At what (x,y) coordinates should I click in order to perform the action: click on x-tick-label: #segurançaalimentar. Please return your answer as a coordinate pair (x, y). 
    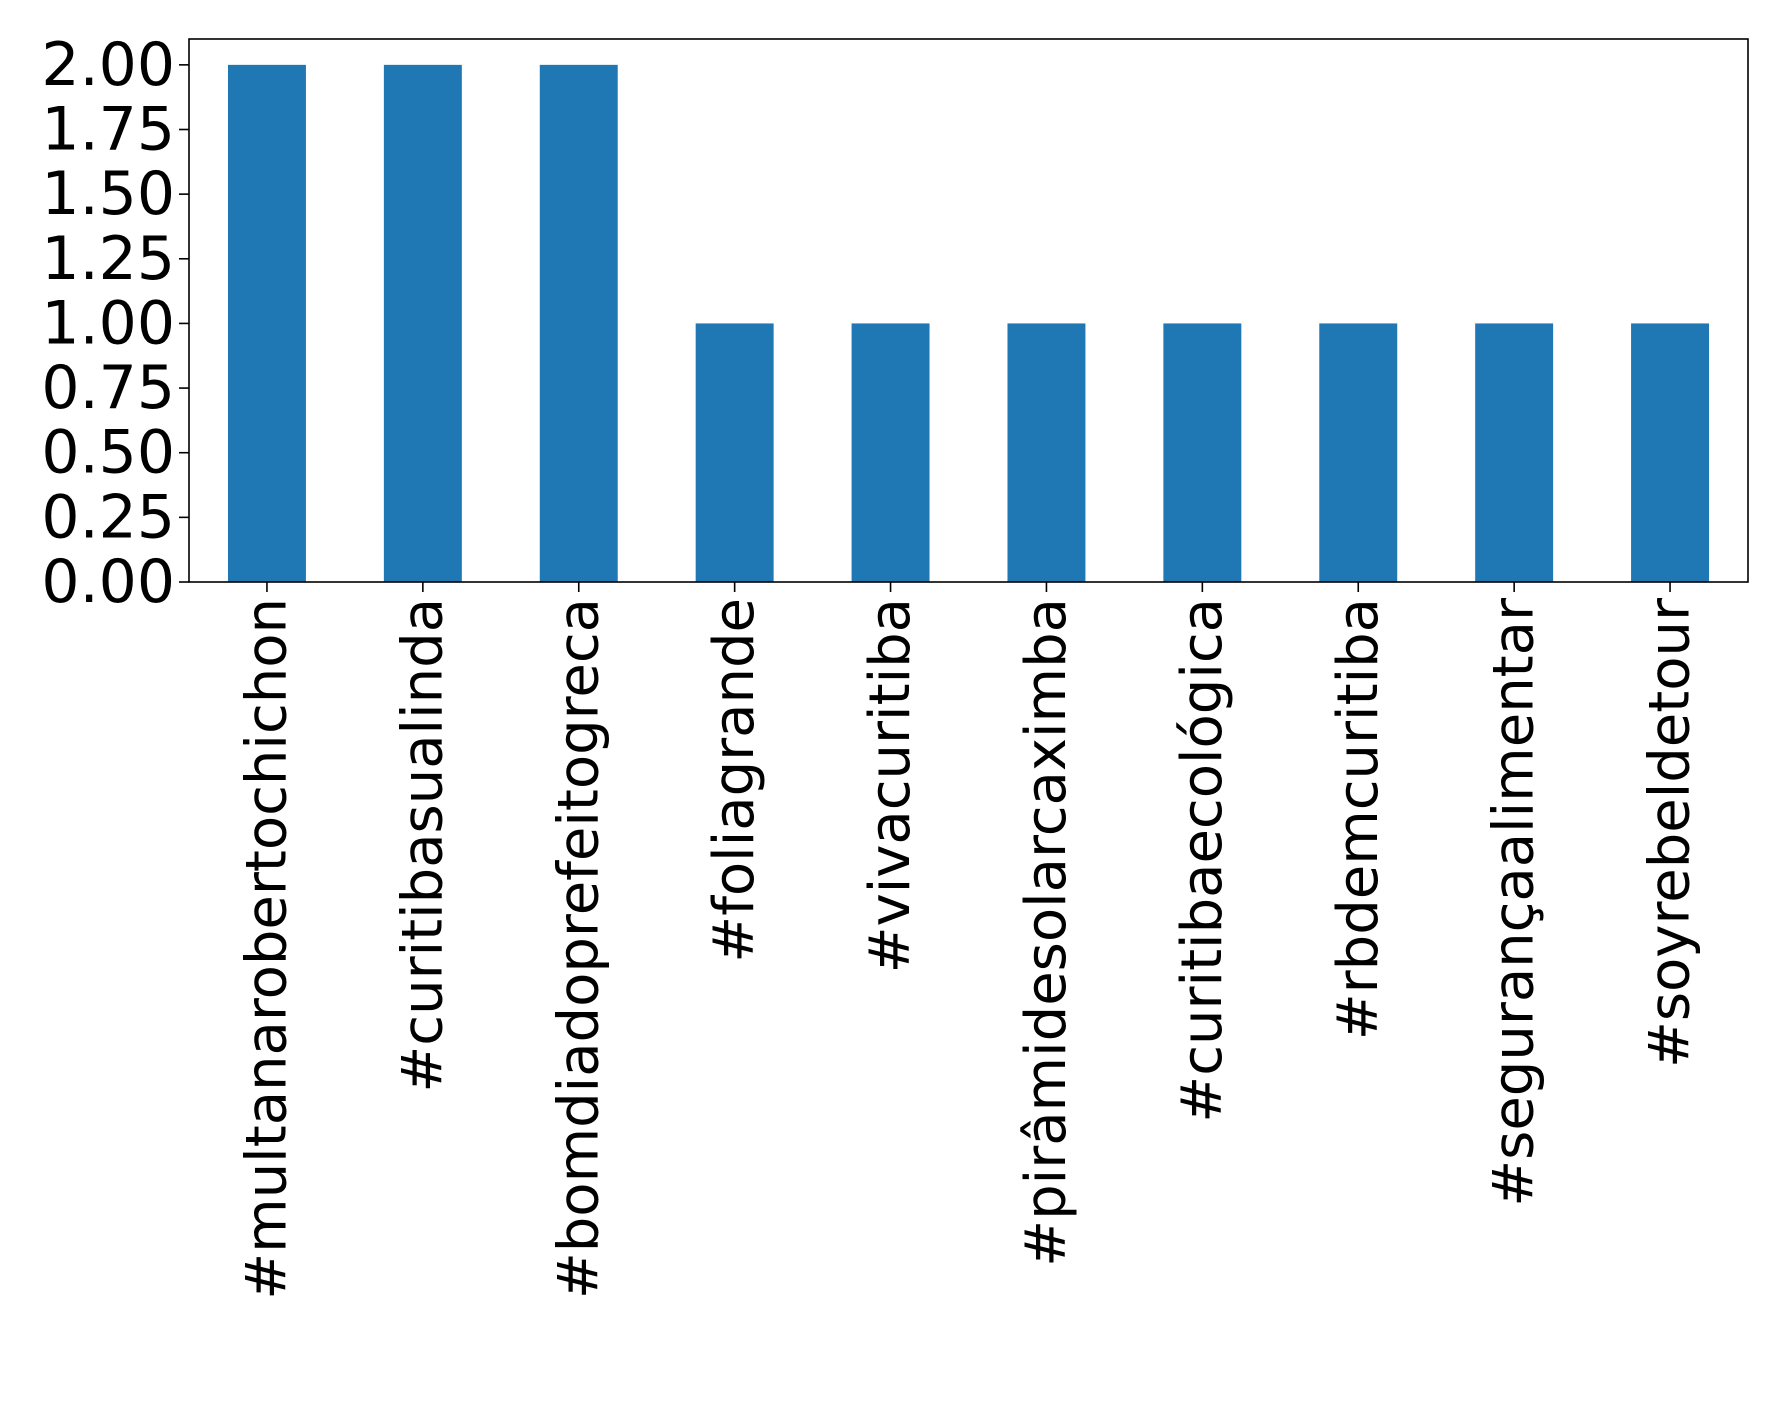
    Looking at the image, I should click on (1514, 902).